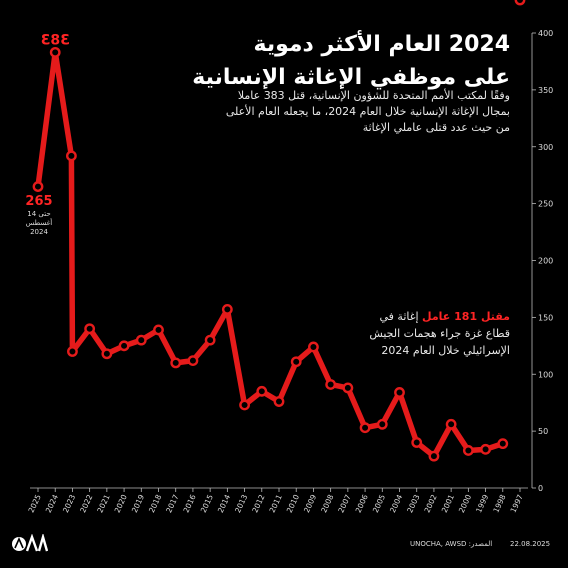  Describe the element at coordinates (445, 350) in the screenshot. I see `annotation-text-3: الإسرائيلي خلال العام 2024` at that location.